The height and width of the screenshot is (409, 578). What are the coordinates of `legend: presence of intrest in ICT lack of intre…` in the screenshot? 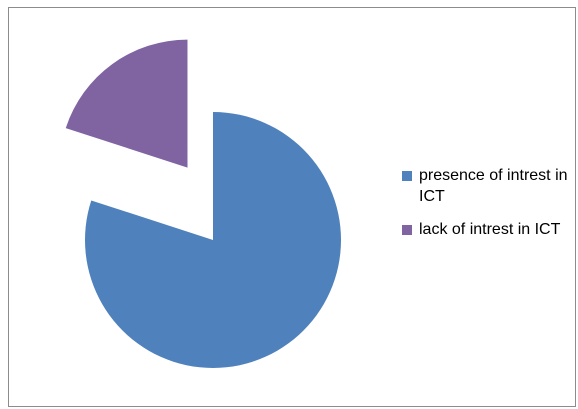 It's located at (487, 208).